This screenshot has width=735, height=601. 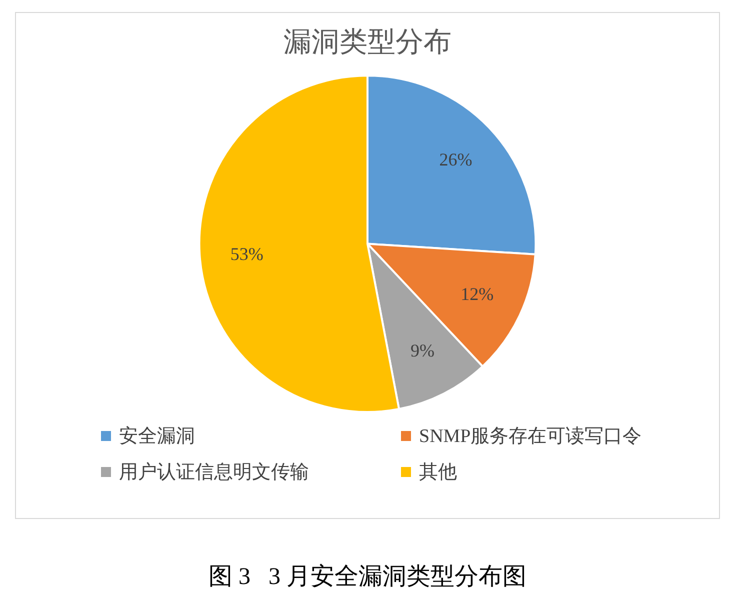 What do you see at coordinates (477, 294) in the screenshot?
I see `data-label: 12%` at bounding box center [477, 294].